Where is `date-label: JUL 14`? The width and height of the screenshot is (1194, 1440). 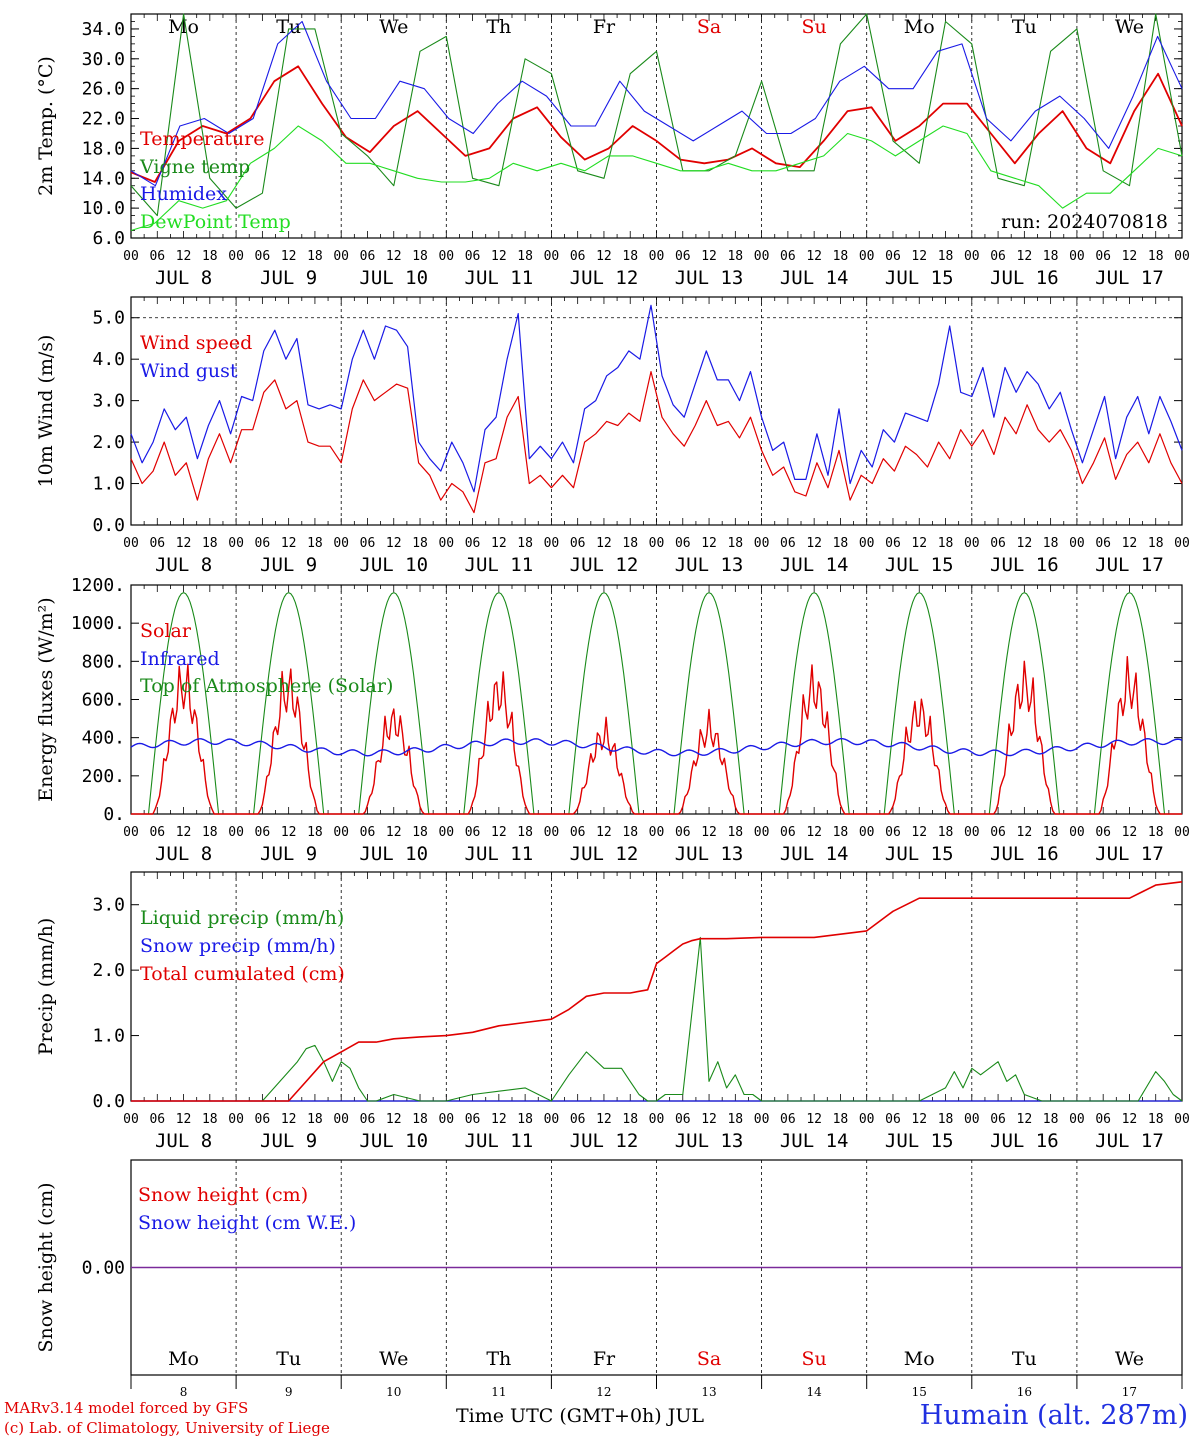 date-label: JUL 14 is located at coordinates (814, 854).